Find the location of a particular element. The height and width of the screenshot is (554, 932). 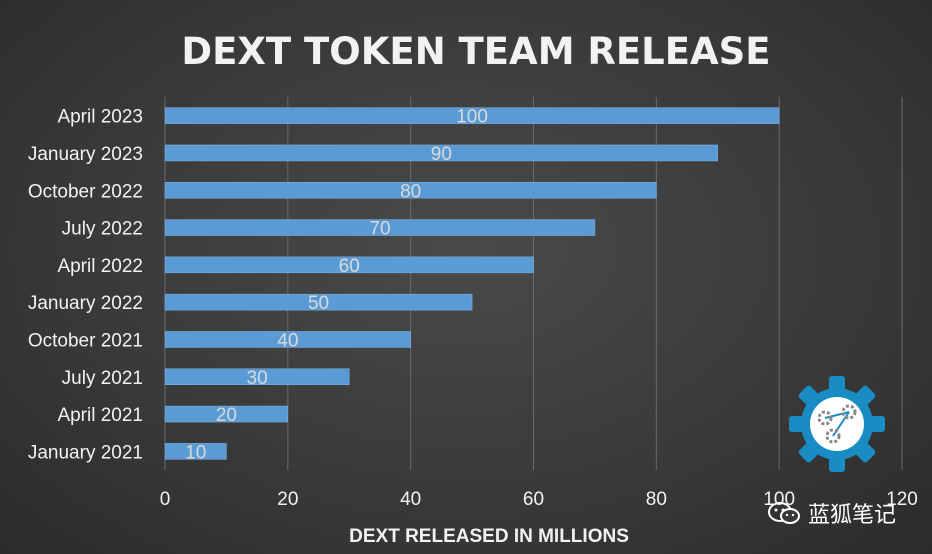

data-label: 70 is located at coordinates (379, 229).